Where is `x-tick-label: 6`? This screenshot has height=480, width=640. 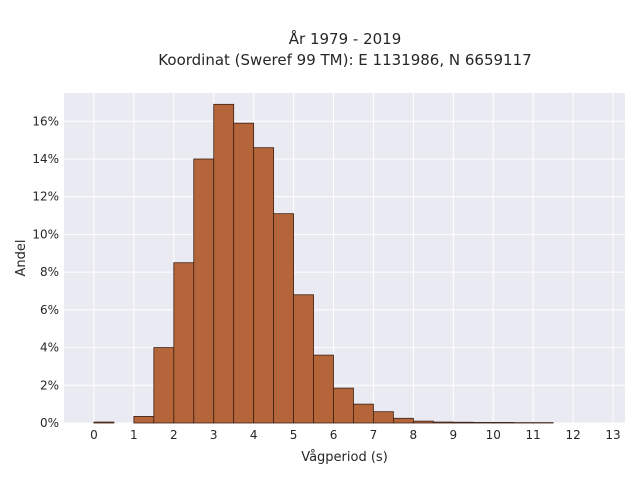
x-tick-label: 6 is located at coordinates (334, 435).